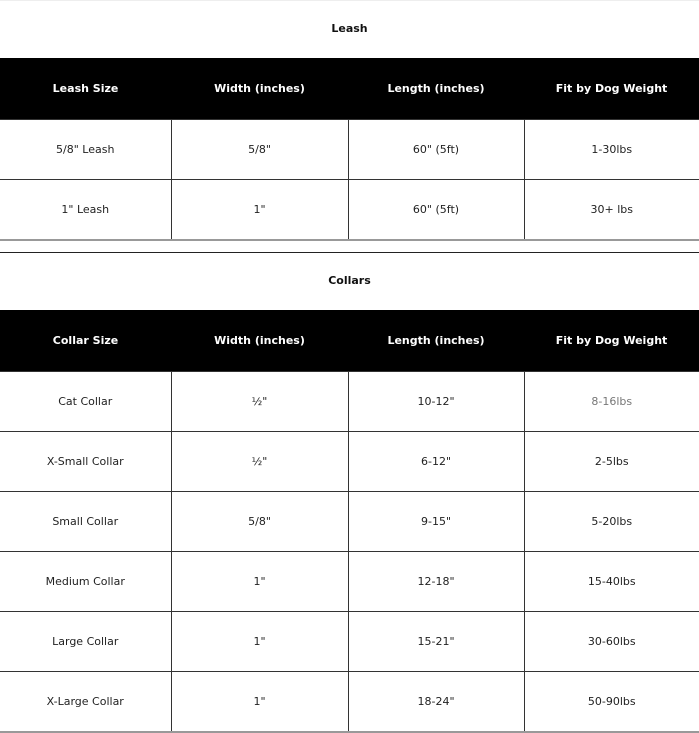  Describe the element at coordinates (349, 247) in the screenshot. I see `section-divider` at that location.